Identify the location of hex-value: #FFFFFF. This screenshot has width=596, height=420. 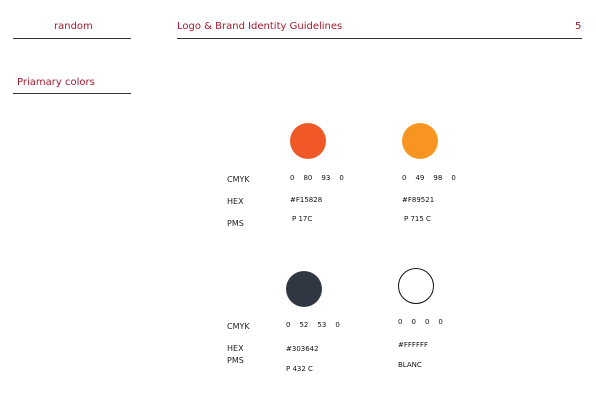
(413, 345).